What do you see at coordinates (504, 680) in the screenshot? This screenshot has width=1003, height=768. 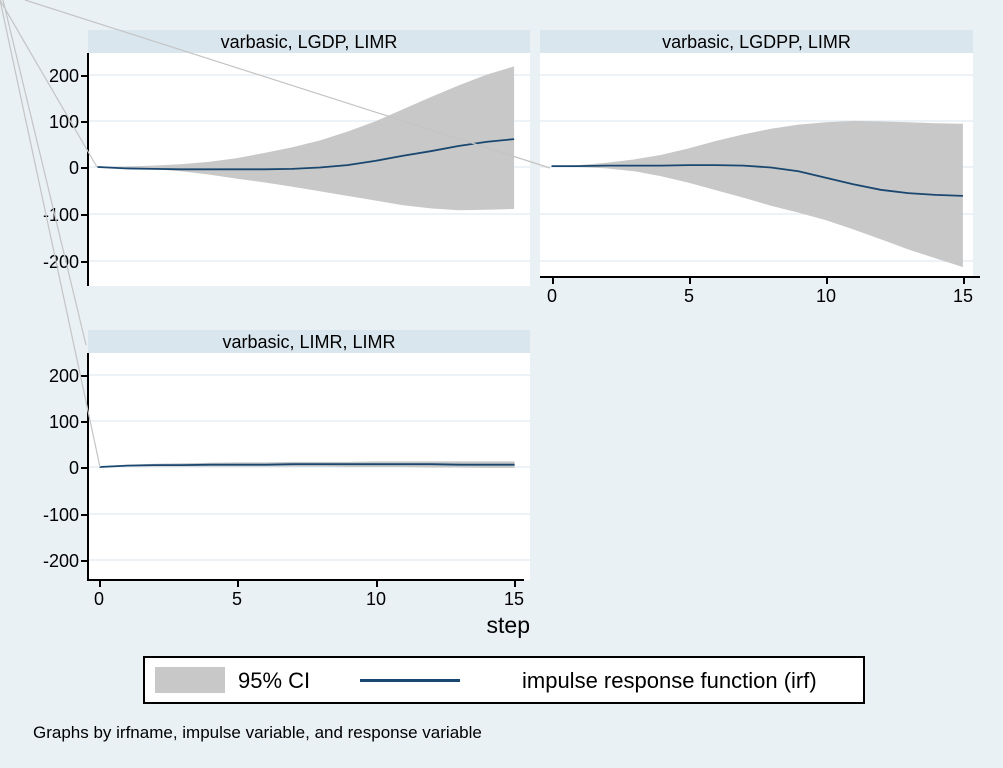 I see `legend: 95% CI impulse response function (irf)` at bounding box center [504, 680].